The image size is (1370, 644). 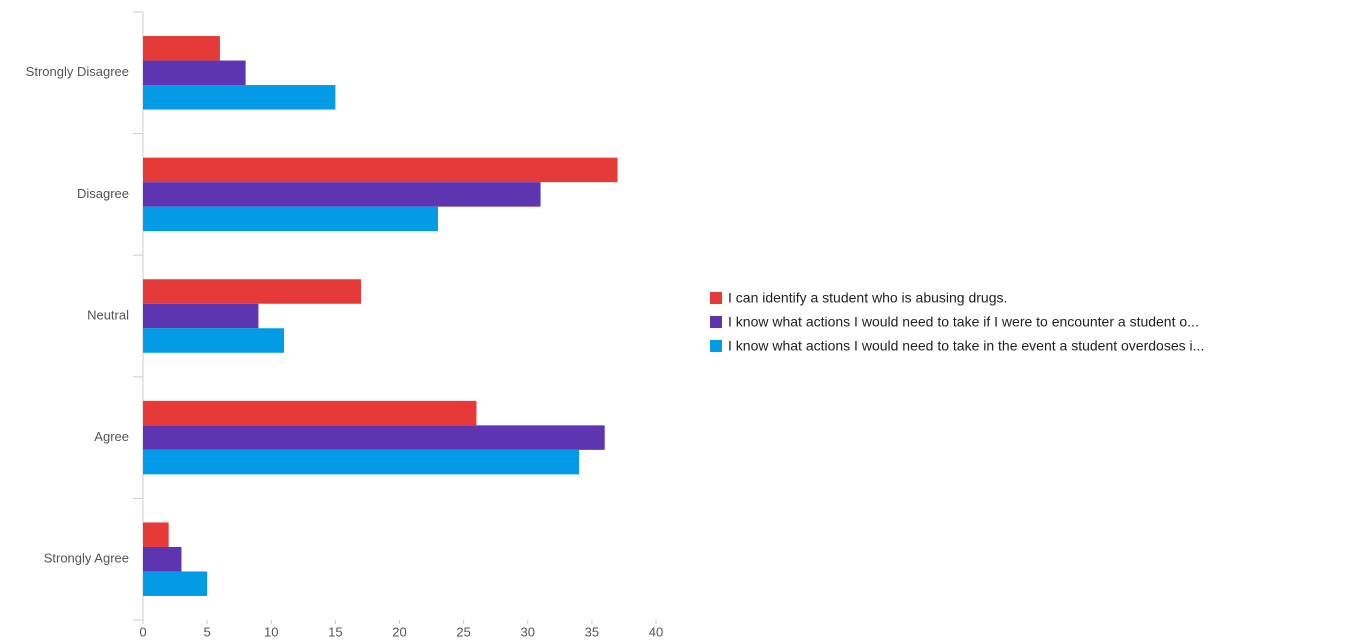 I want to click on y-tick-label: Strongly Disagree, so click(x=77, y=71).